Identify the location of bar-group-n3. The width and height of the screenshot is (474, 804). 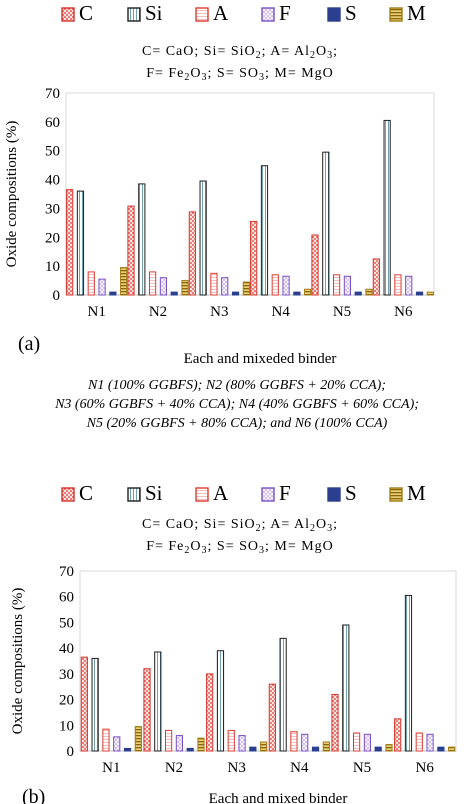
(237, 701).